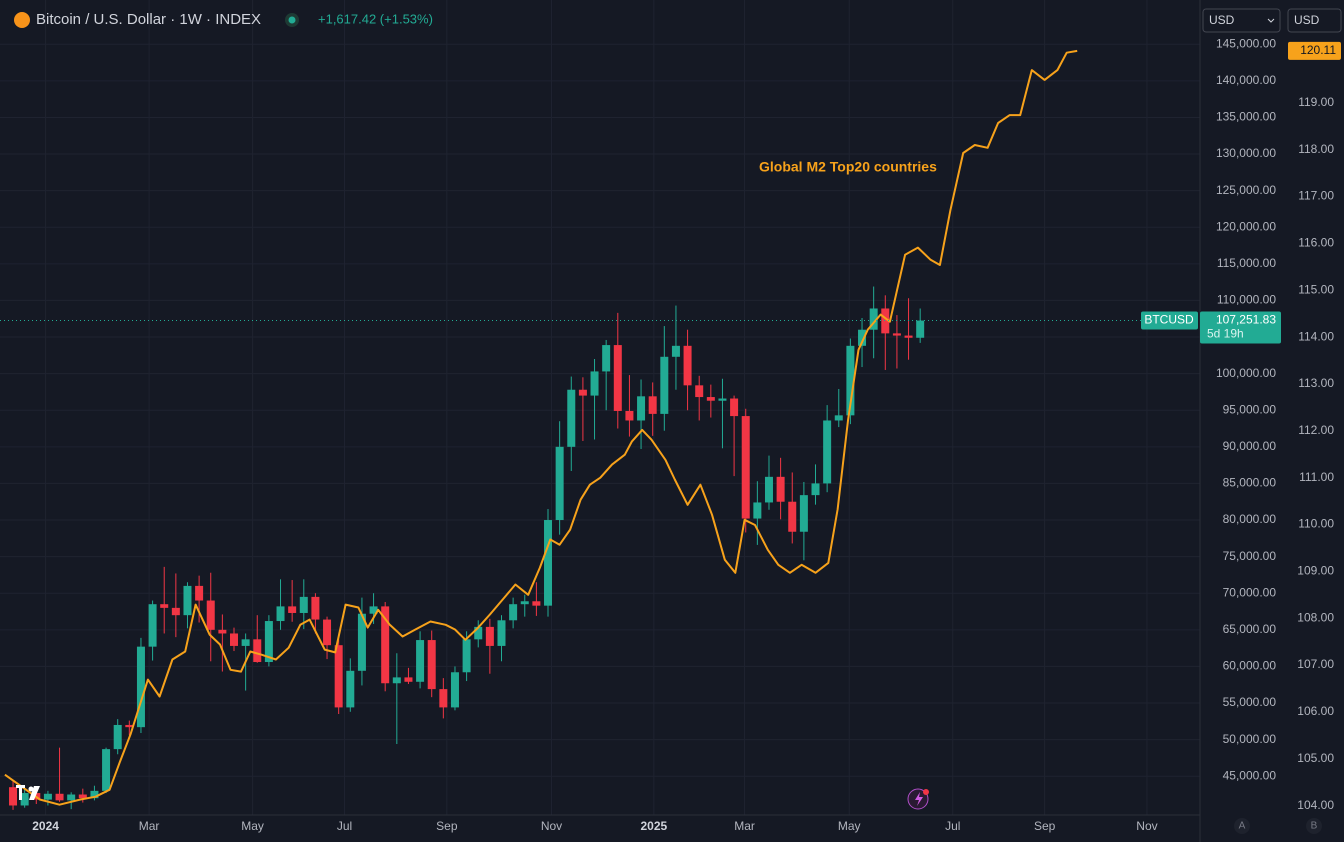 The image size is (1344, 842). What do you see at coordinates (1241, 20) in the screenshot?
I see `currency-select` at bounding box center [1241, 20].